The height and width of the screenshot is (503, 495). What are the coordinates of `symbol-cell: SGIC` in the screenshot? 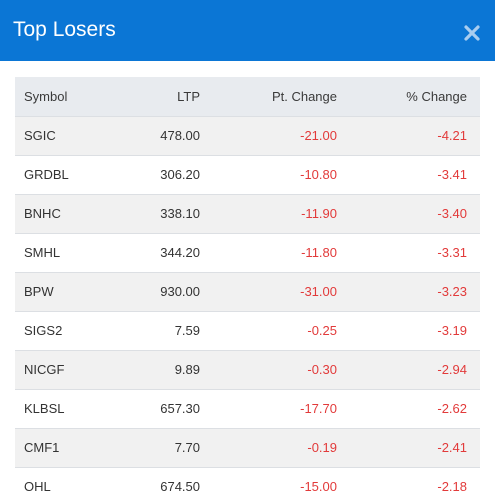 It's located at (40, 135).